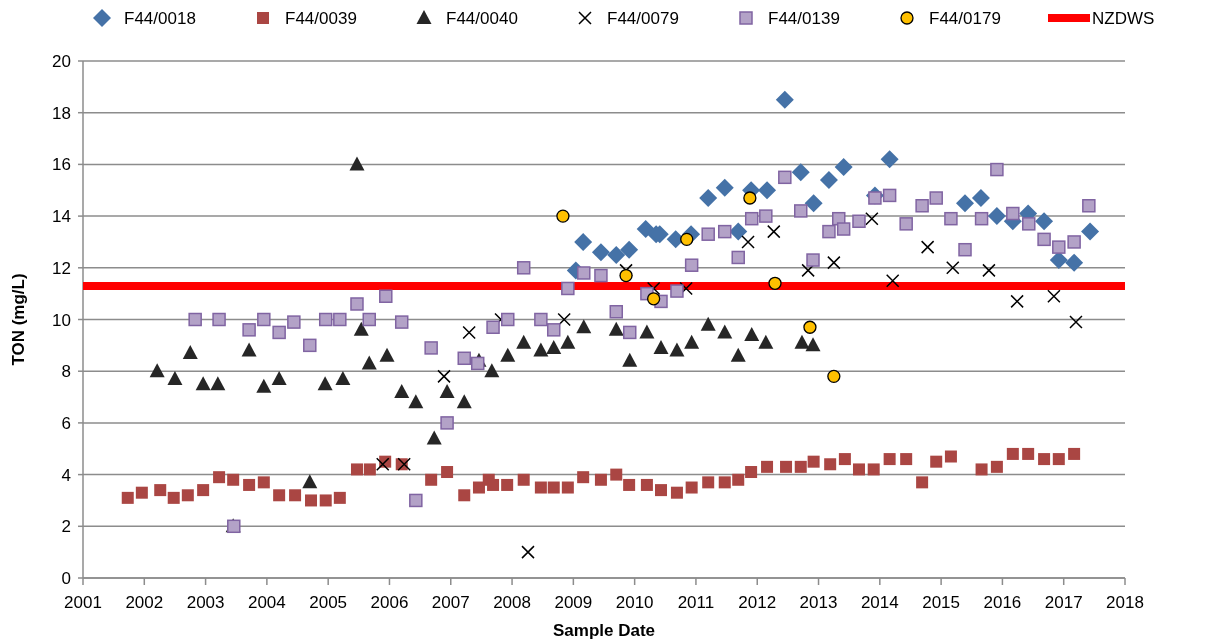 This screenshot has height=644, width=1216. I want to click on x-tick-label: 2010, so click(634, 602).